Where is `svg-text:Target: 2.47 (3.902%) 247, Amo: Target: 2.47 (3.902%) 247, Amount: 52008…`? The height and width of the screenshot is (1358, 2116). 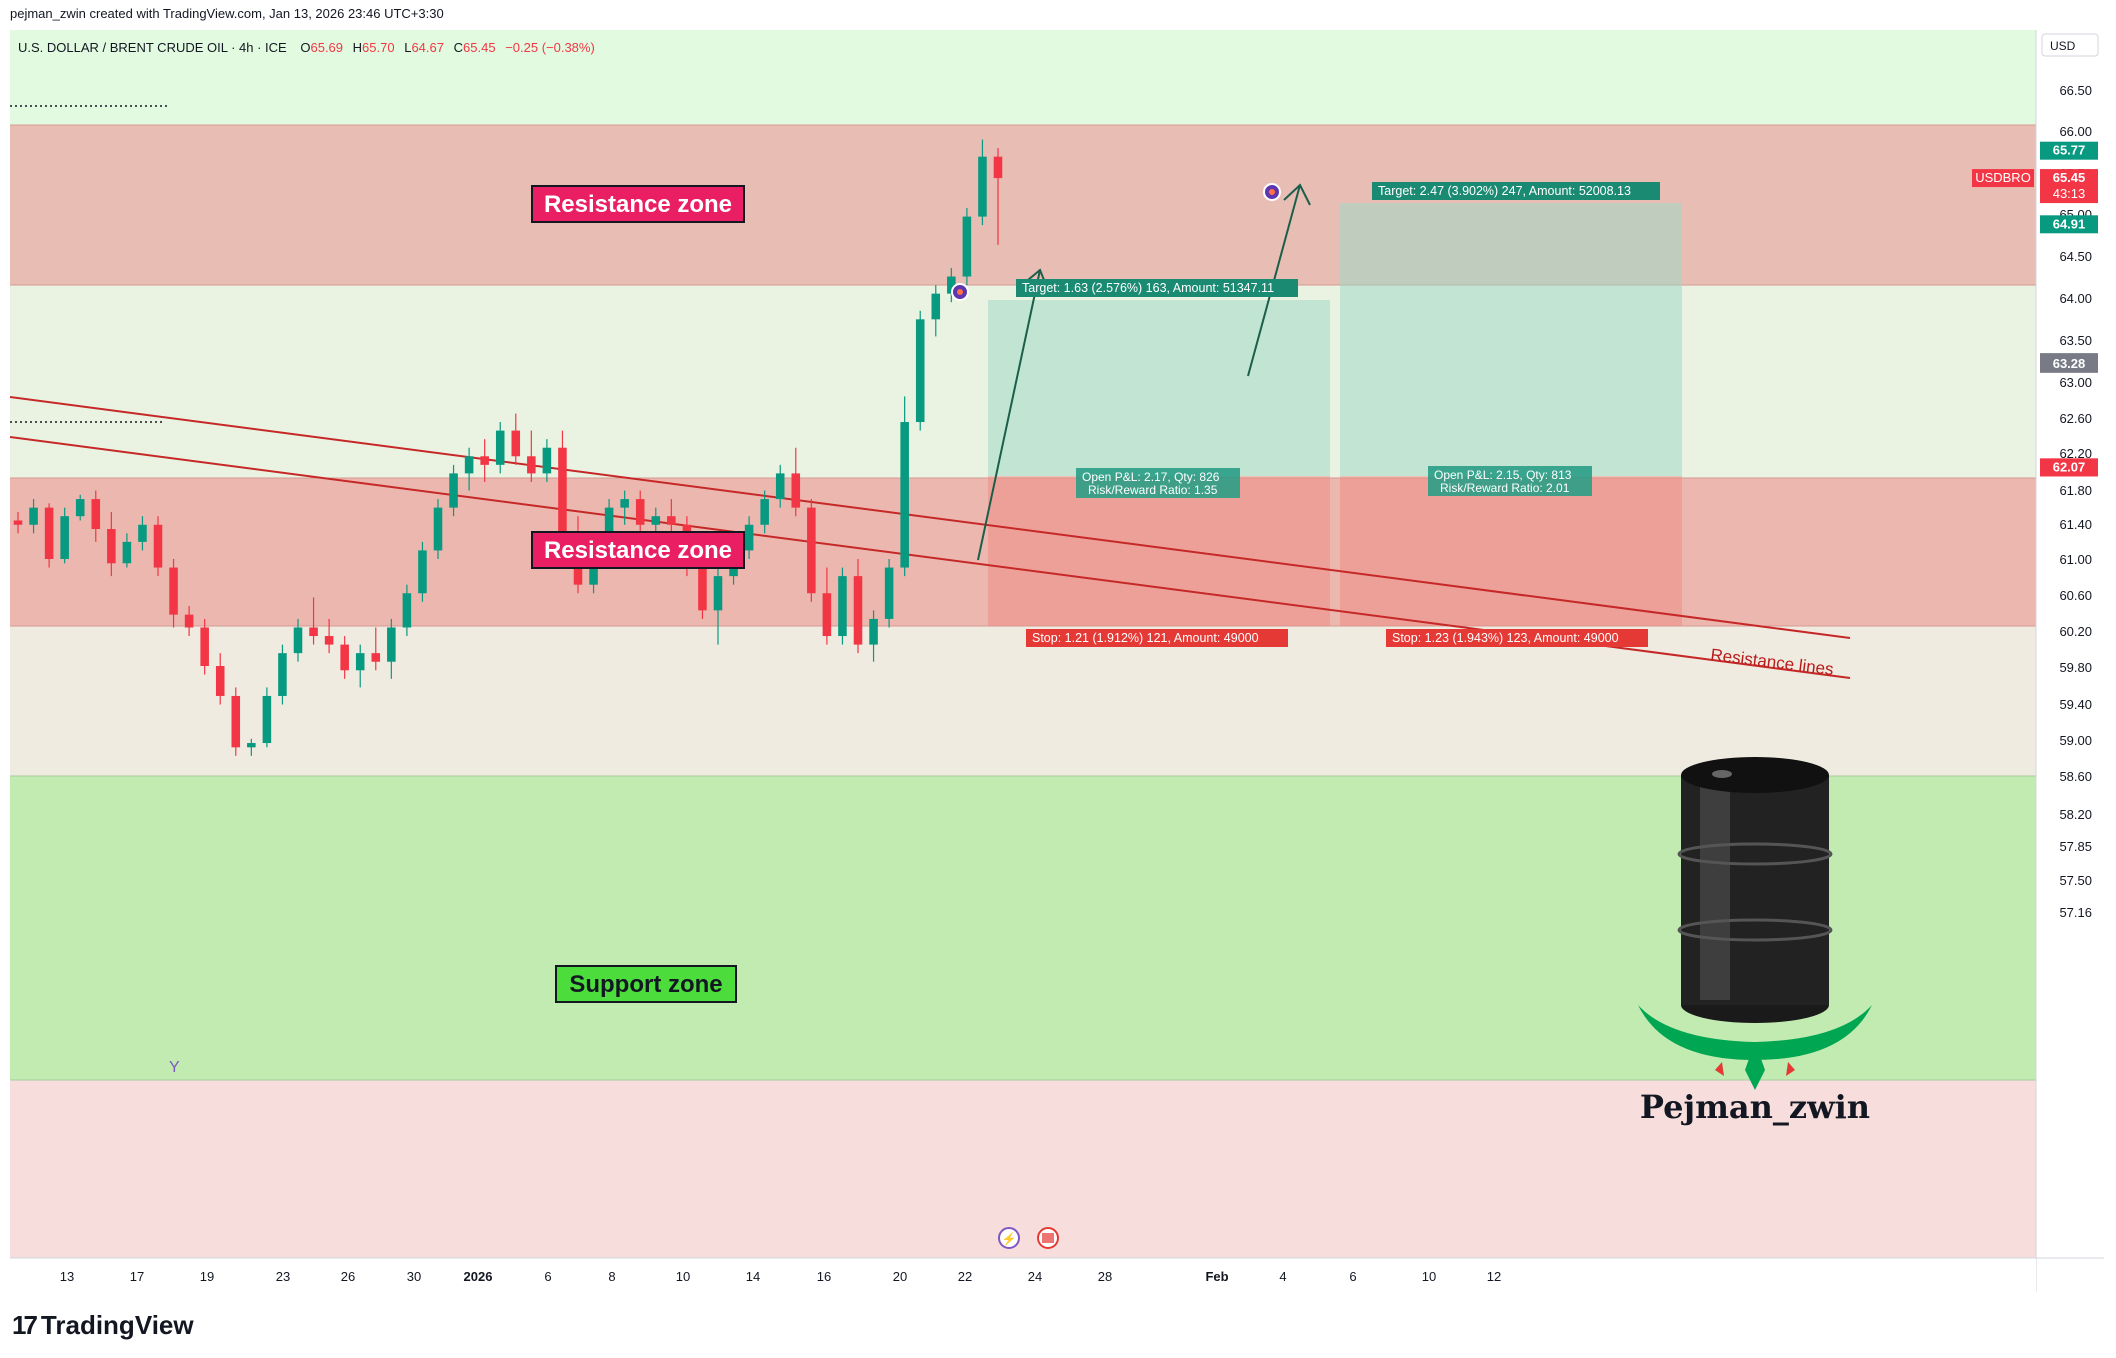
svg-text:Target: 2.47 (3.902%) 247, Amo: Target: 2.47 (3.902%) 247, Amount: 52008… is located at coordinates (1504, 191).